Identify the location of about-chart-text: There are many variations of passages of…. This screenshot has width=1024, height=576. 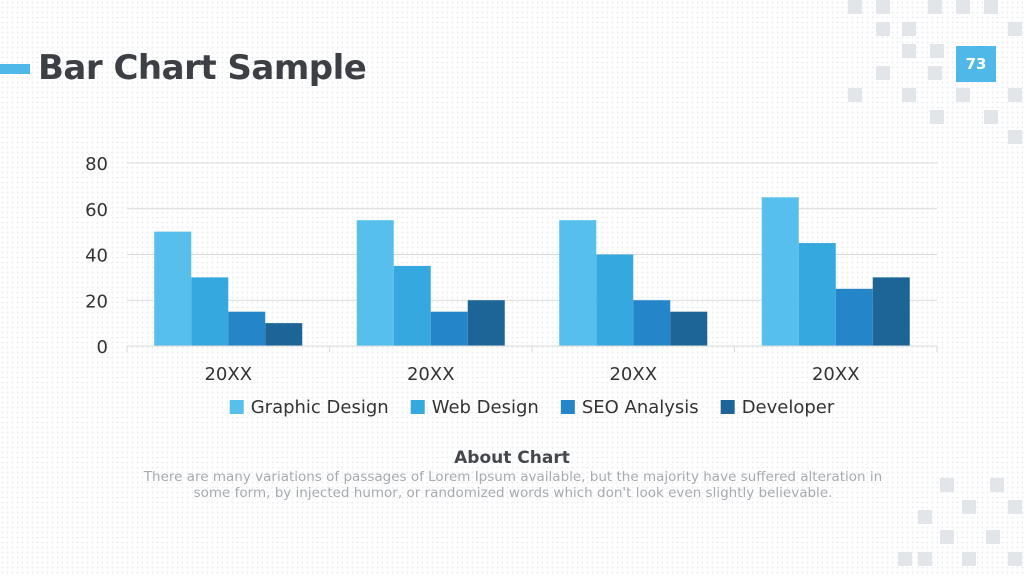
(513, 485).